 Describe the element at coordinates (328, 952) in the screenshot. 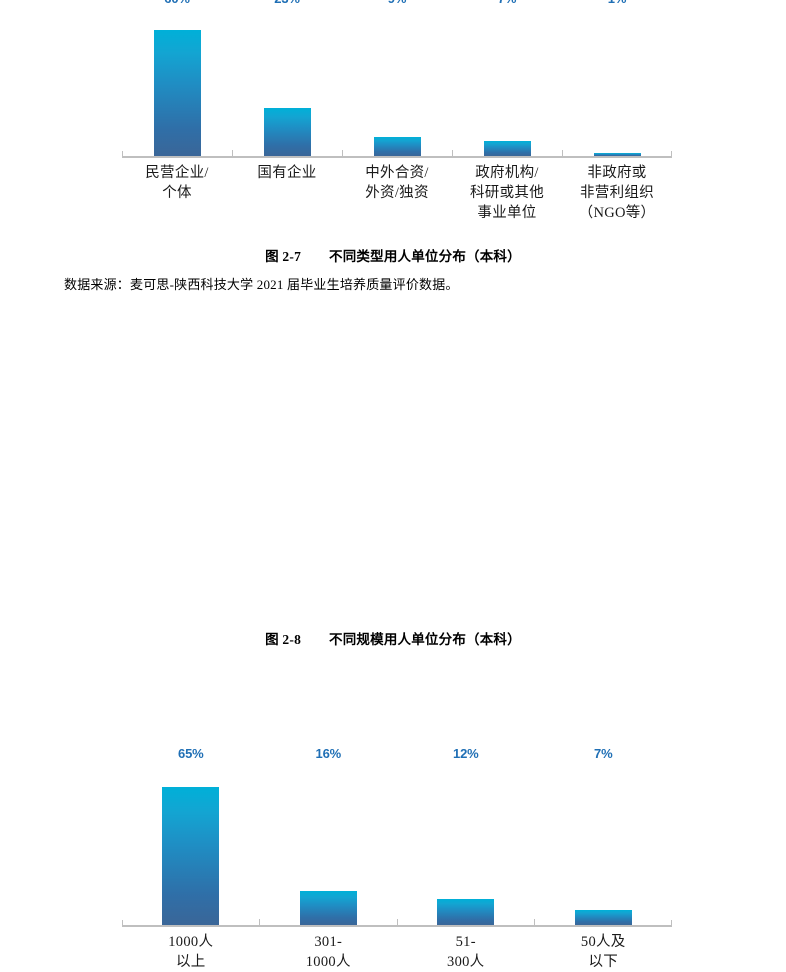

I see `category-label: 301- 1000人` at that location.